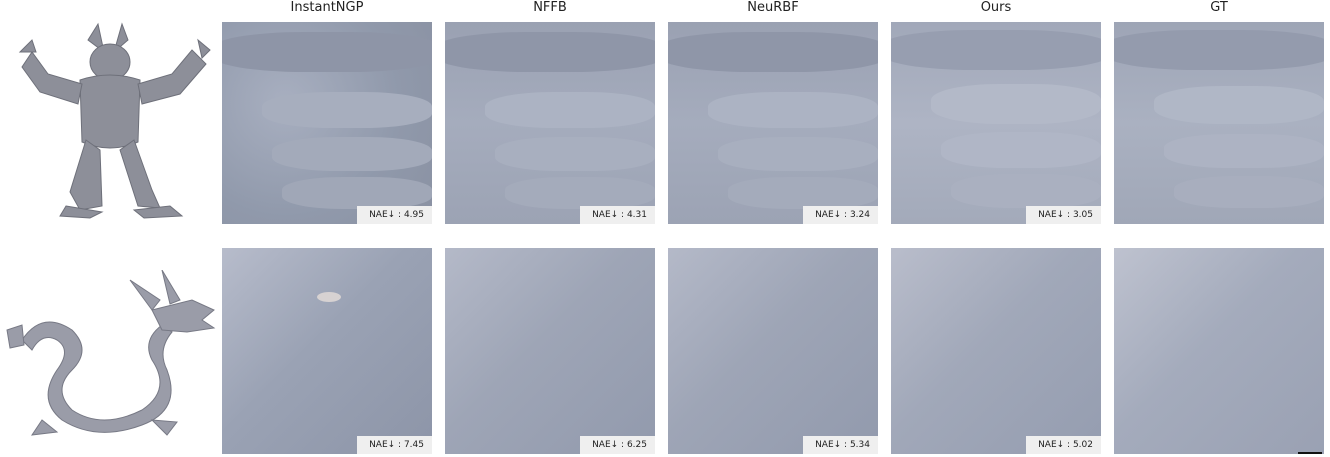 This screenshot has height=457, width=1330. What do you see at coordinates (840, 445) in the screenshot?
I see `nae-label: NAE↓ : 5.34` at bounding box center [840, 445].